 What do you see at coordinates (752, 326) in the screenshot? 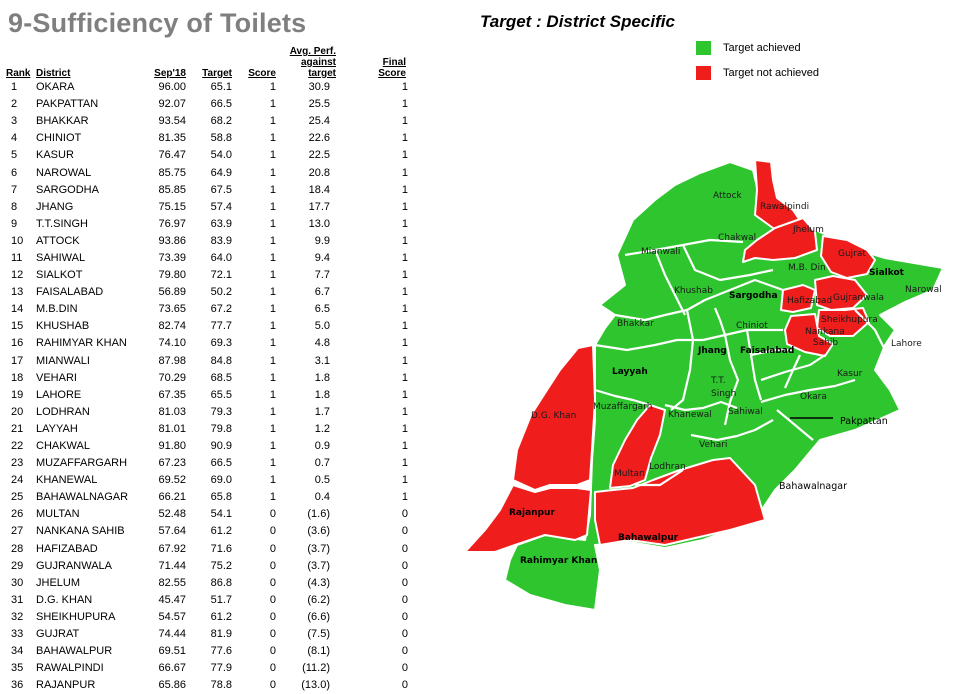
I see `label-chiniot: Chiniot` at bounding box center [752, 326].